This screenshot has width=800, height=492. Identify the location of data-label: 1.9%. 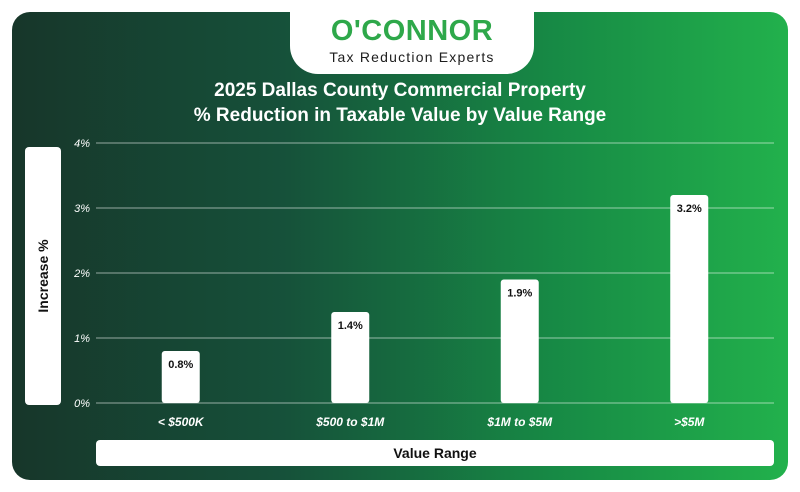
(519, 294).